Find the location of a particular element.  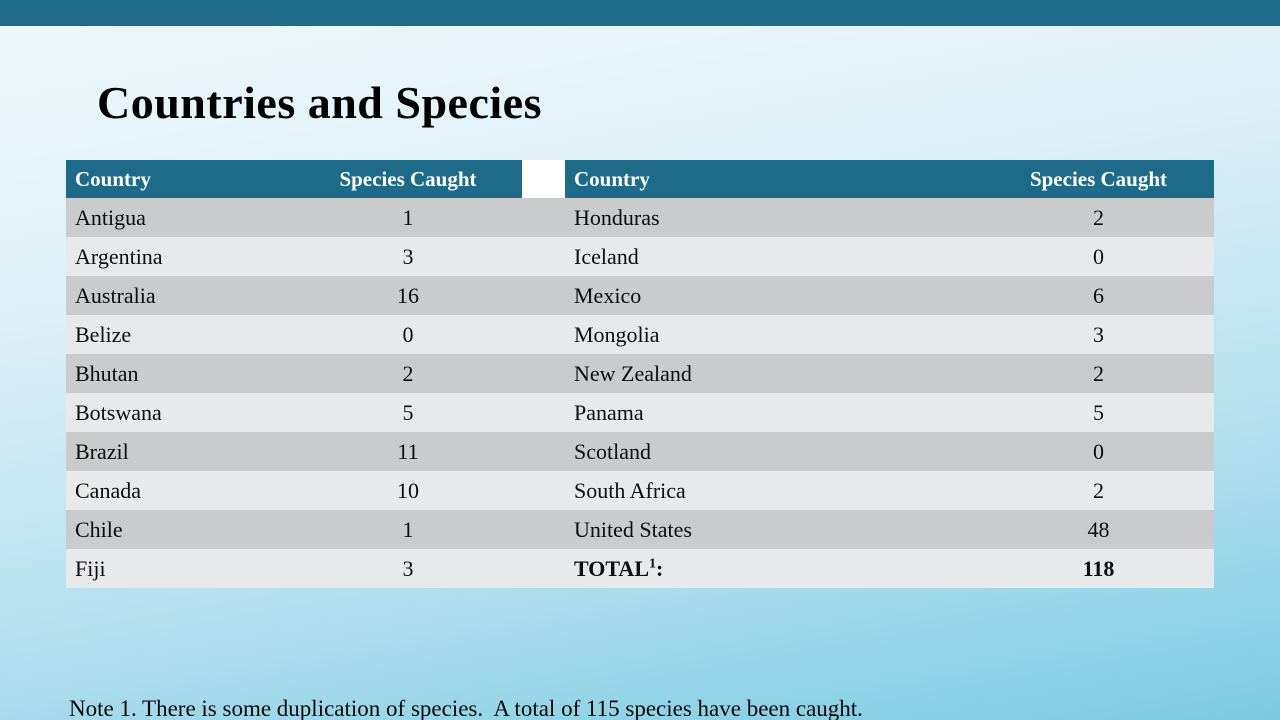

table-row: Australia 16 Mexico 6 is located at coordinates (640, 295).